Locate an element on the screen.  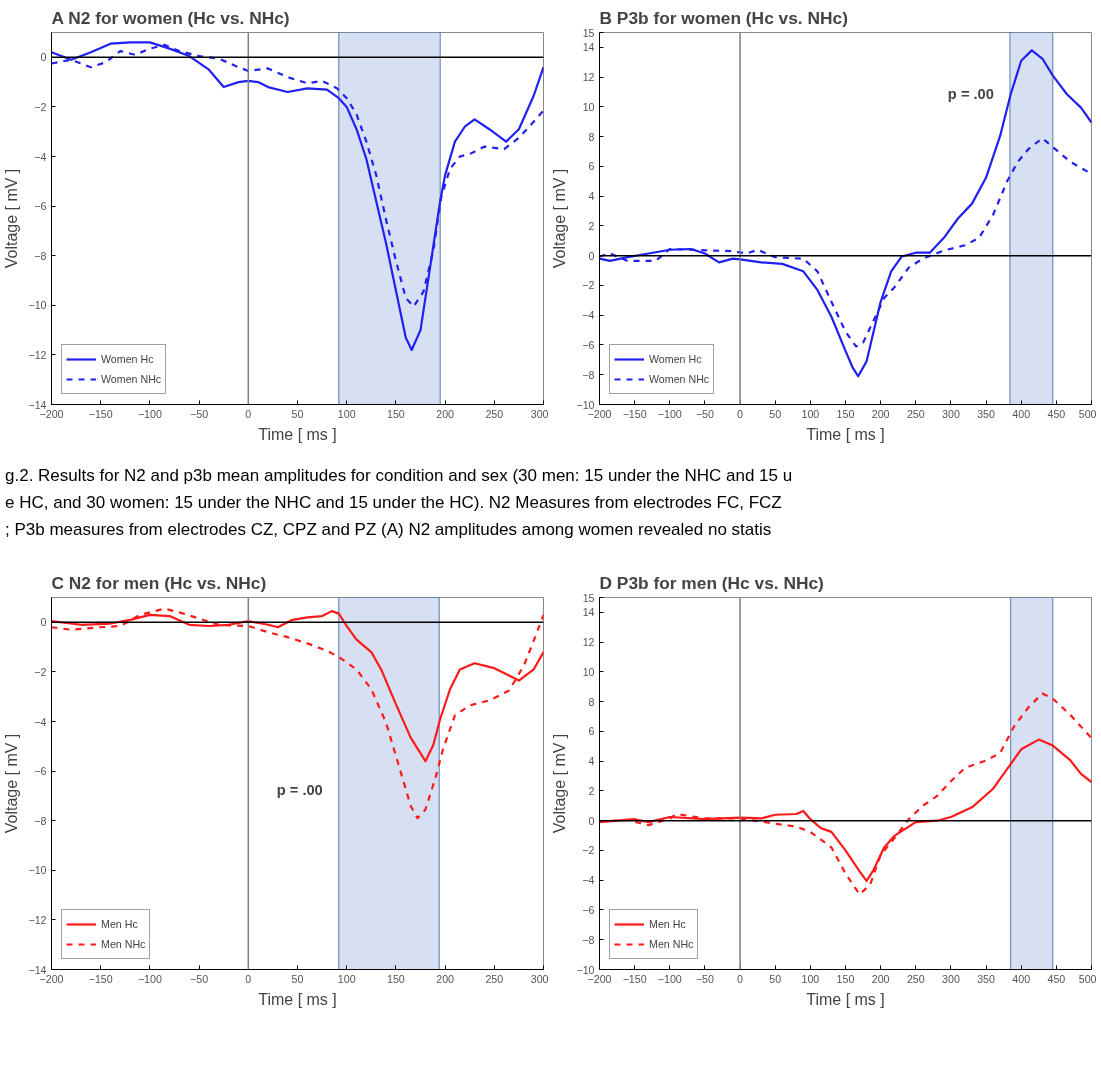
y-tick-label: 12 is located at coordinates (588, 642).